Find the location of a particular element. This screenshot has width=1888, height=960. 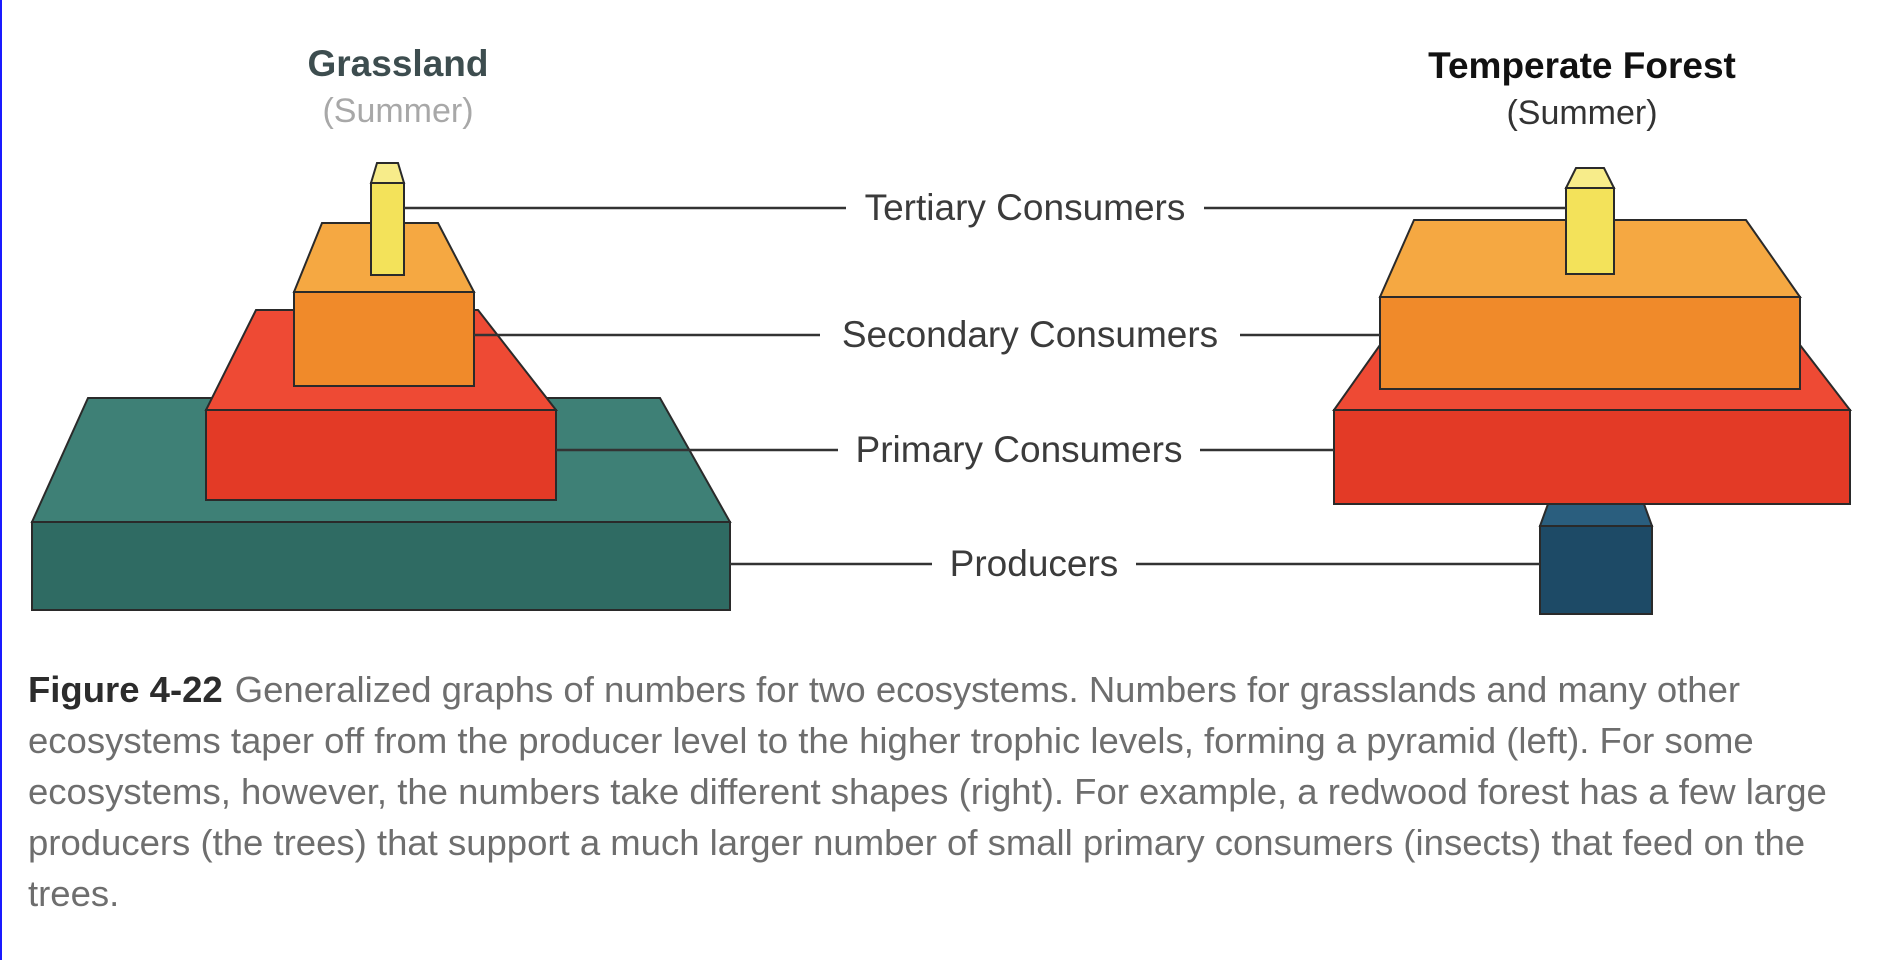

label-tertiary-consumers: Tertiary Consumers is located at coordinates (1025, 207).